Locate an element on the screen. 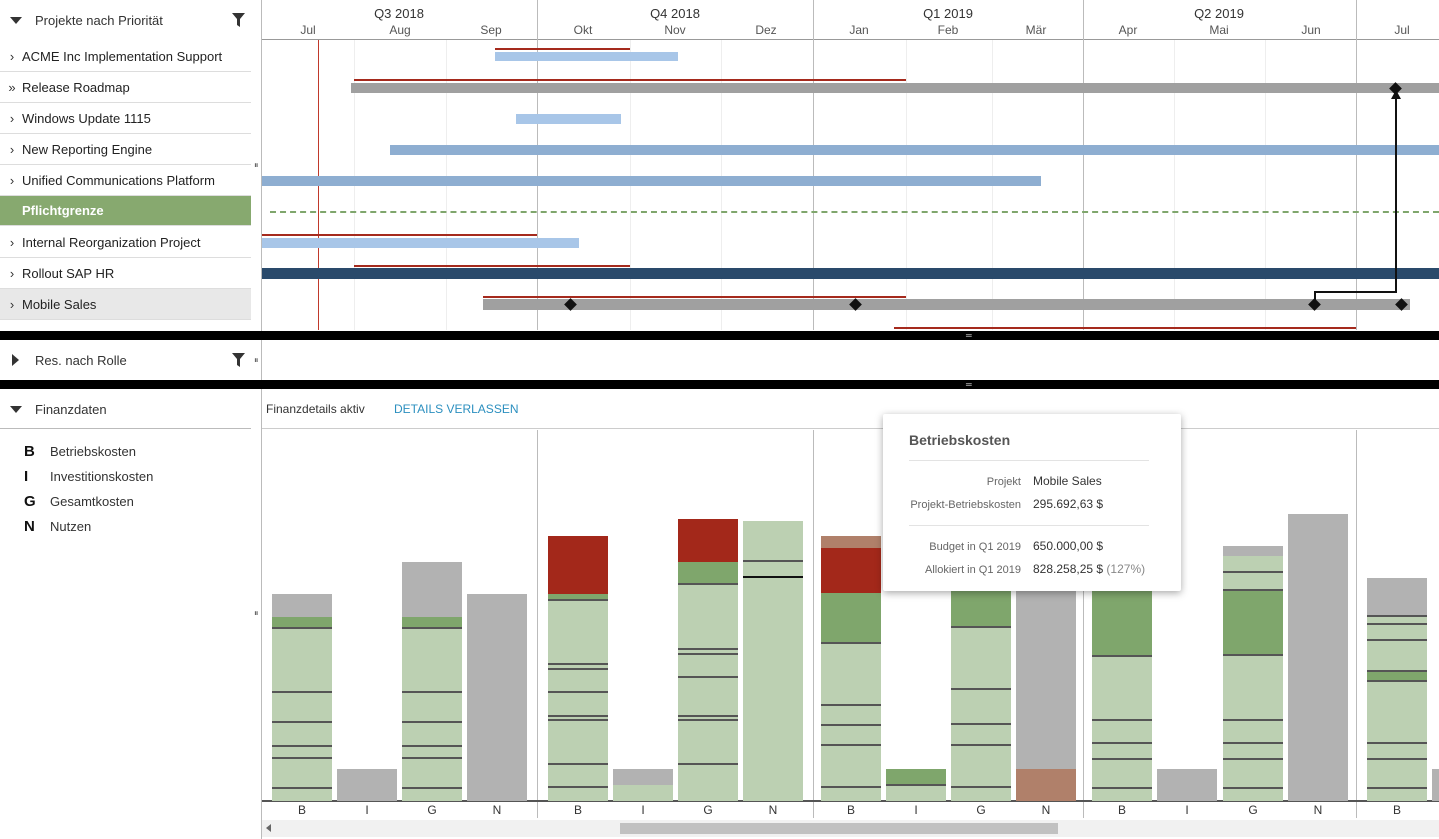  mandatory-line is located at coordinates (854, 212).